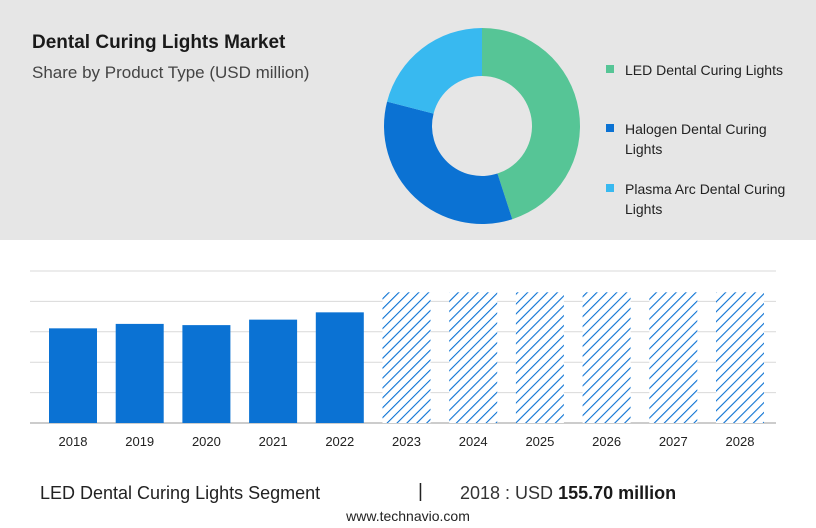 This screenshot has height=528, width=816. Describe the element at coordinates (610, 128) in the screenshot. I see `legend-swatch-halogen` at that location.